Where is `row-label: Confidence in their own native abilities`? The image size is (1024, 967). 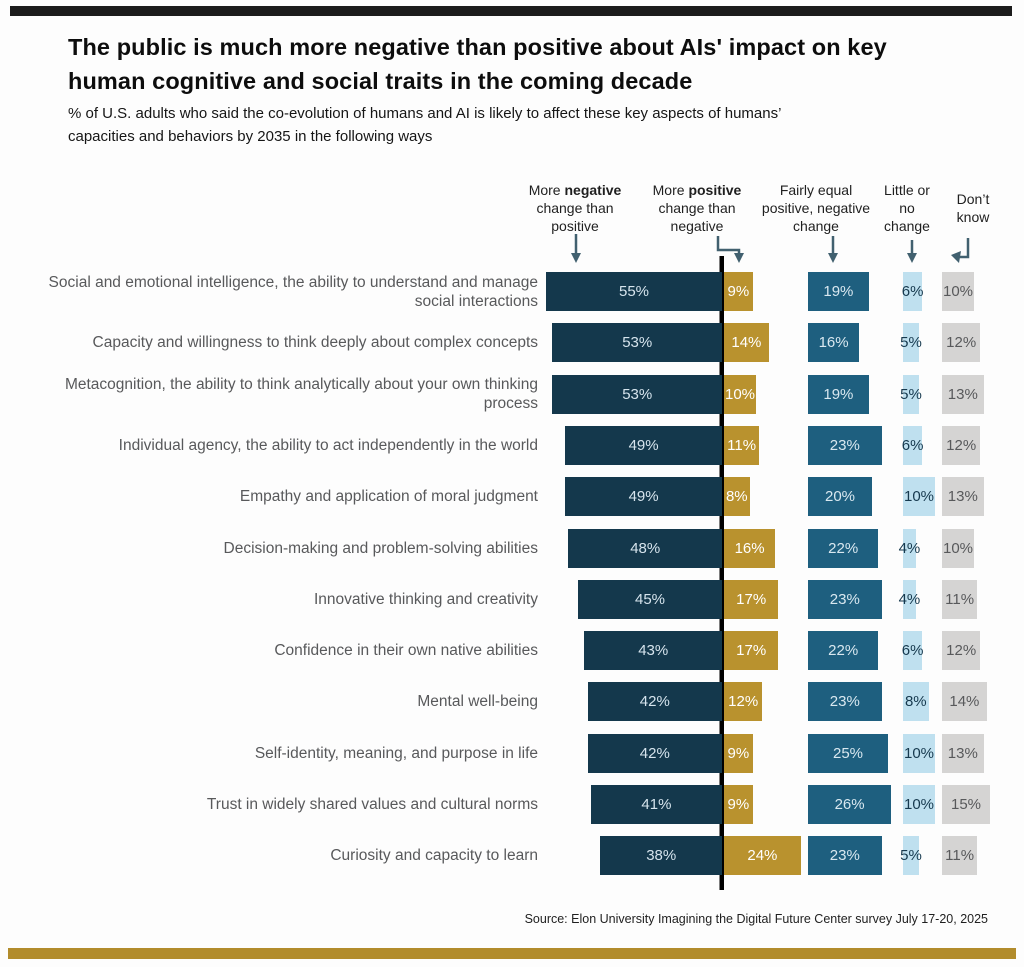 row-label: Confidence in their own native abilities is located at coordinates (406, 651).